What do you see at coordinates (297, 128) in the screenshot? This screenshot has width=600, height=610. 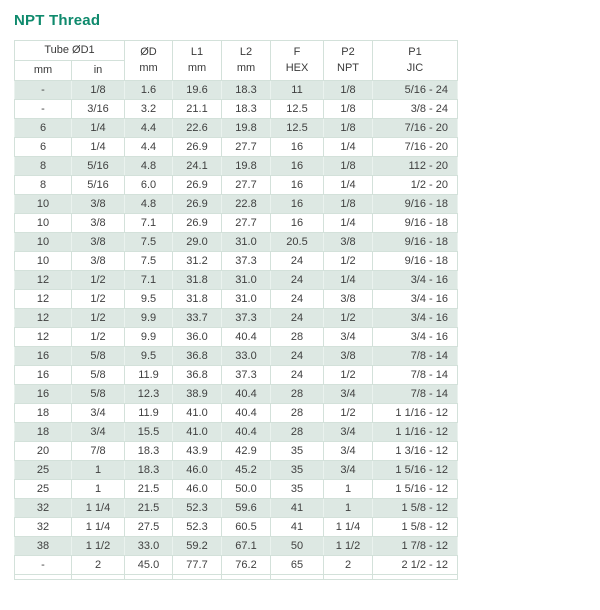 I see `table-cell: 12.5` at bounding box center [297, 128].